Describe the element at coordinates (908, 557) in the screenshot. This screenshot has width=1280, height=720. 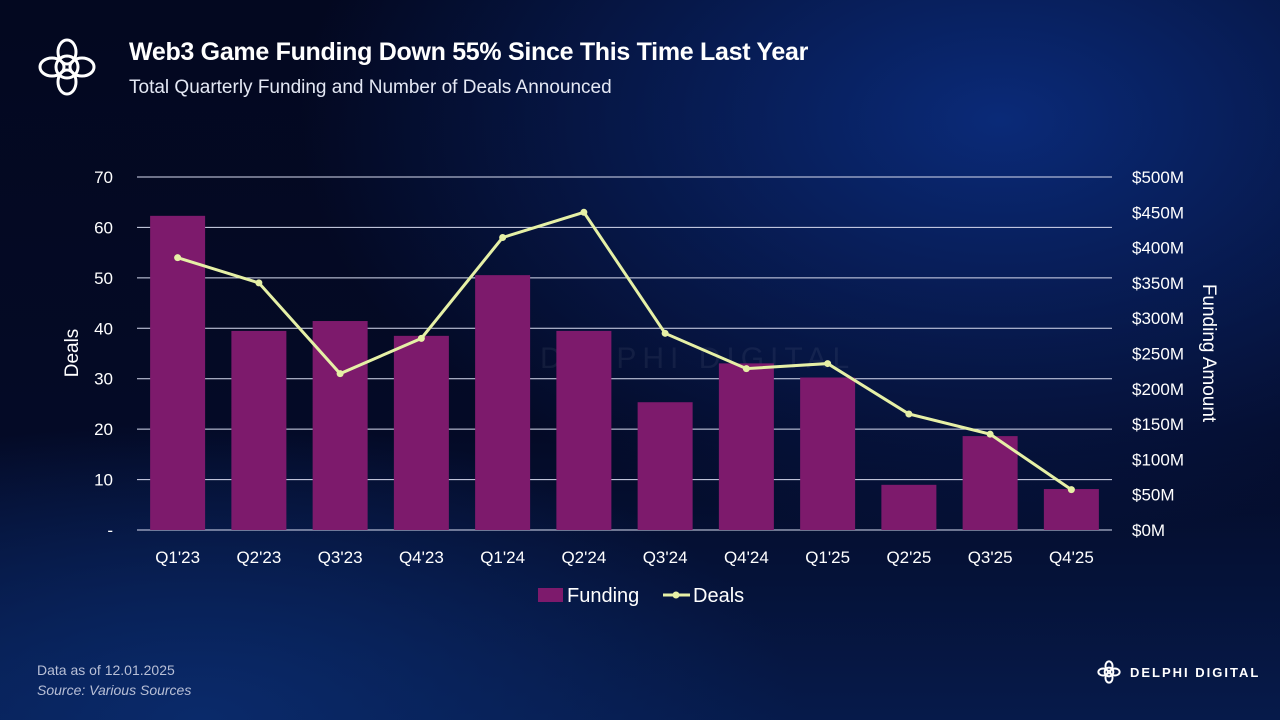
I see `x-tick-label: Q2'25` at that location.